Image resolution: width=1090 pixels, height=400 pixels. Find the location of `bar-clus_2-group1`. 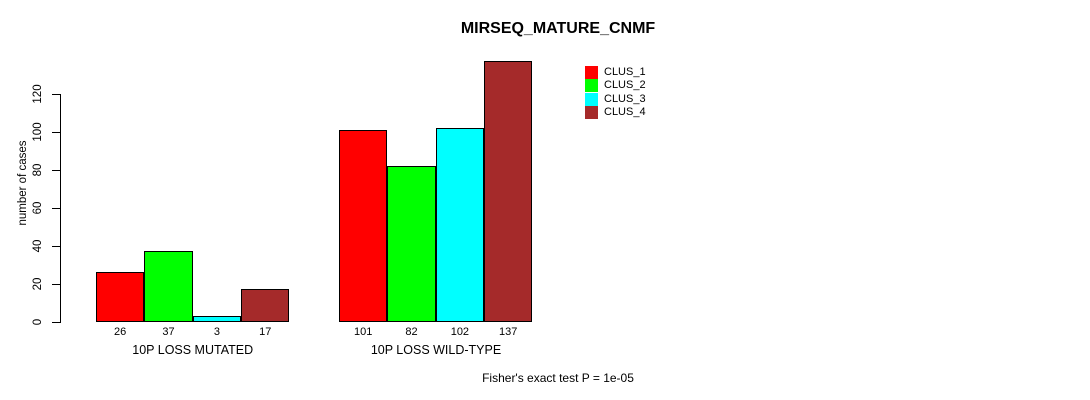

bar-clus_2-group1 is located at coordinates (168, 287).